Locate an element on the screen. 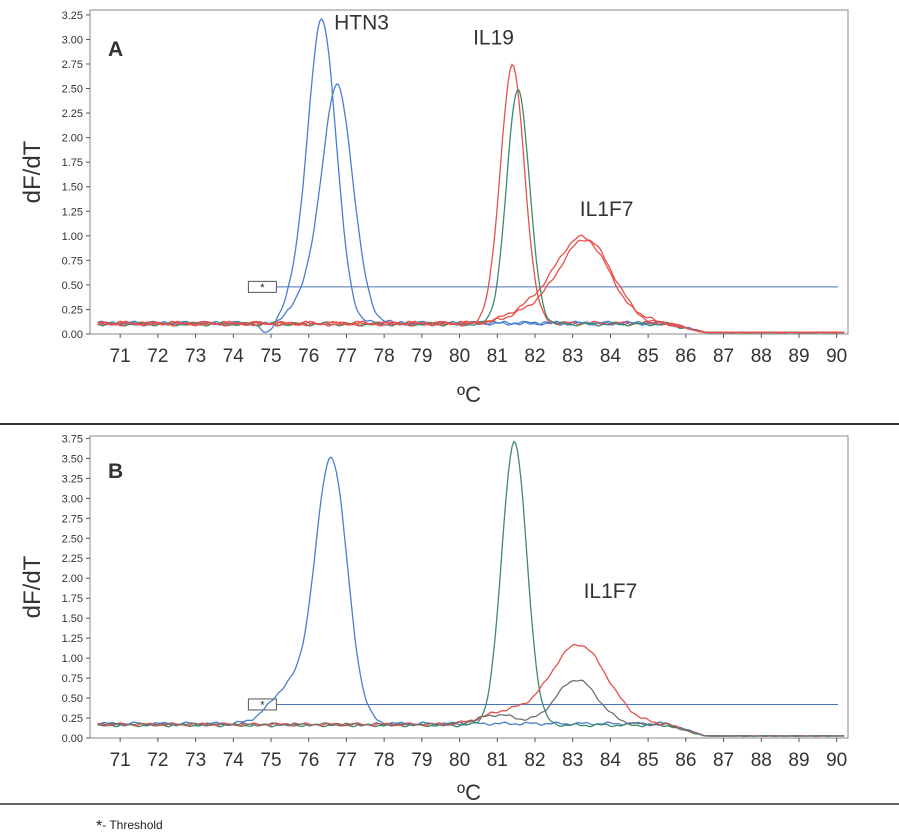 The height and width of the screenshot is (836, 899). threshold-footnote-symbol: * is located at coordinates (99, 826).